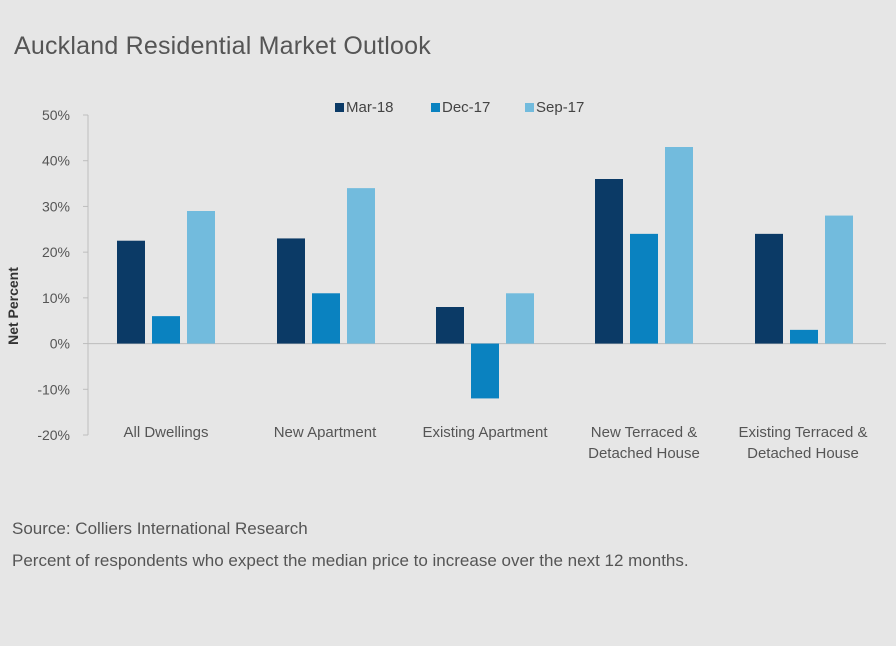 The width and height of the screenshot is (896, 646). What do you see at coordinates (644, 432) in the screenshot?
I see `x-tick-label: New Terraced &` at bounding box center [644, 432].